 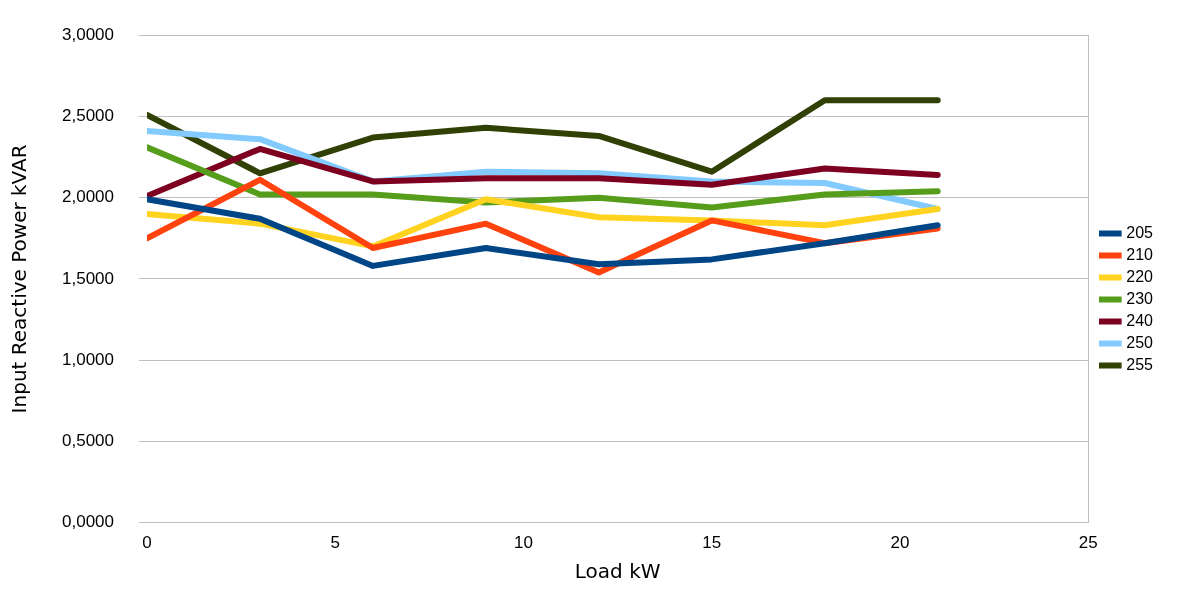 I want to click on y-tick-label: 0,0000, so click(x=88, y=522).